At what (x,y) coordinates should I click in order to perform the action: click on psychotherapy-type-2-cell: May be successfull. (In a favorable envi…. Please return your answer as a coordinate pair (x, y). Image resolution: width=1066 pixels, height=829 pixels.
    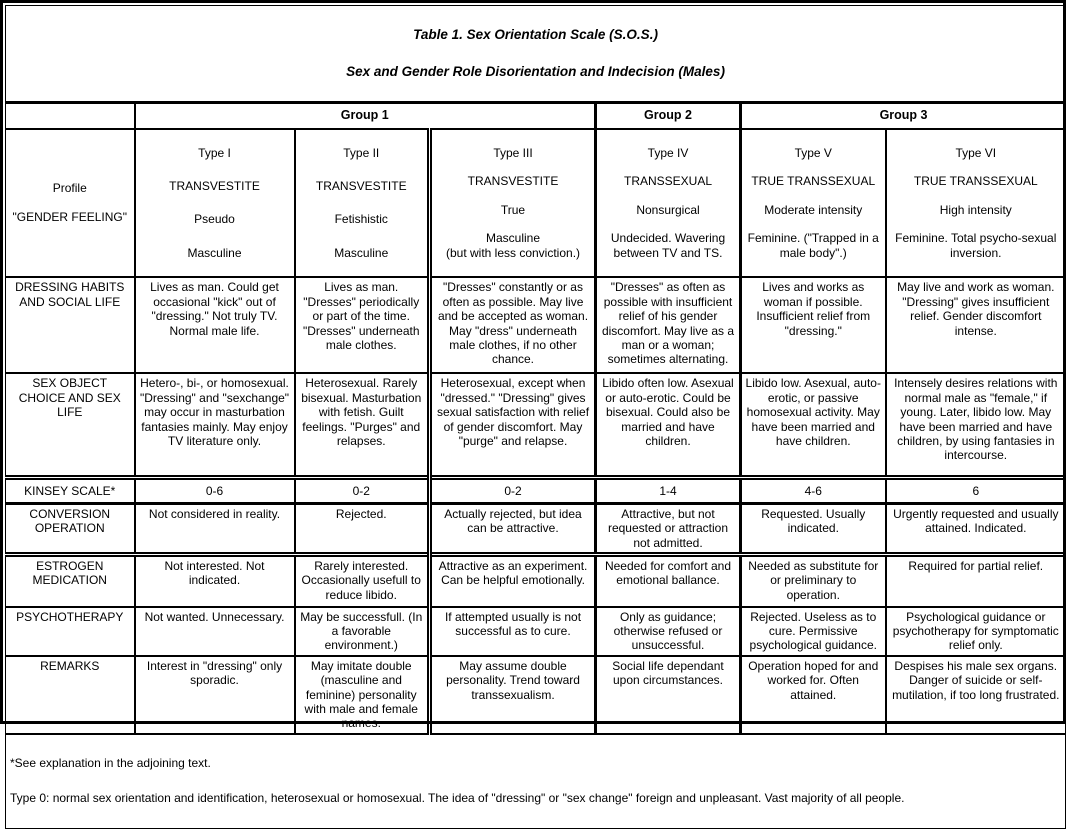
    Looking at the image, I should click on (361, 630).